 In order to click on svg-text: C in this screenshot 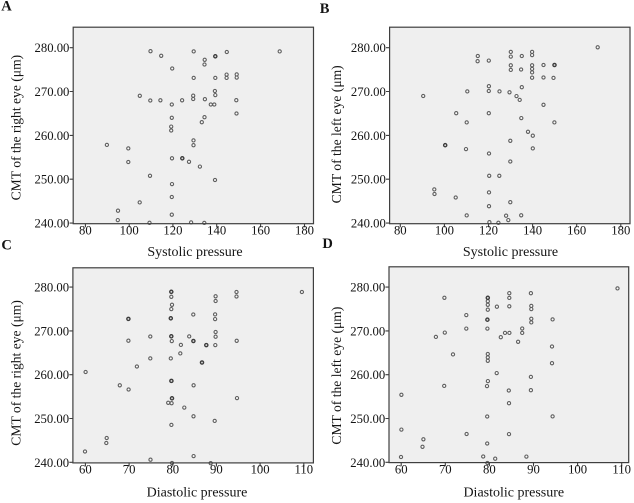, I will do `click(6, 246)`.